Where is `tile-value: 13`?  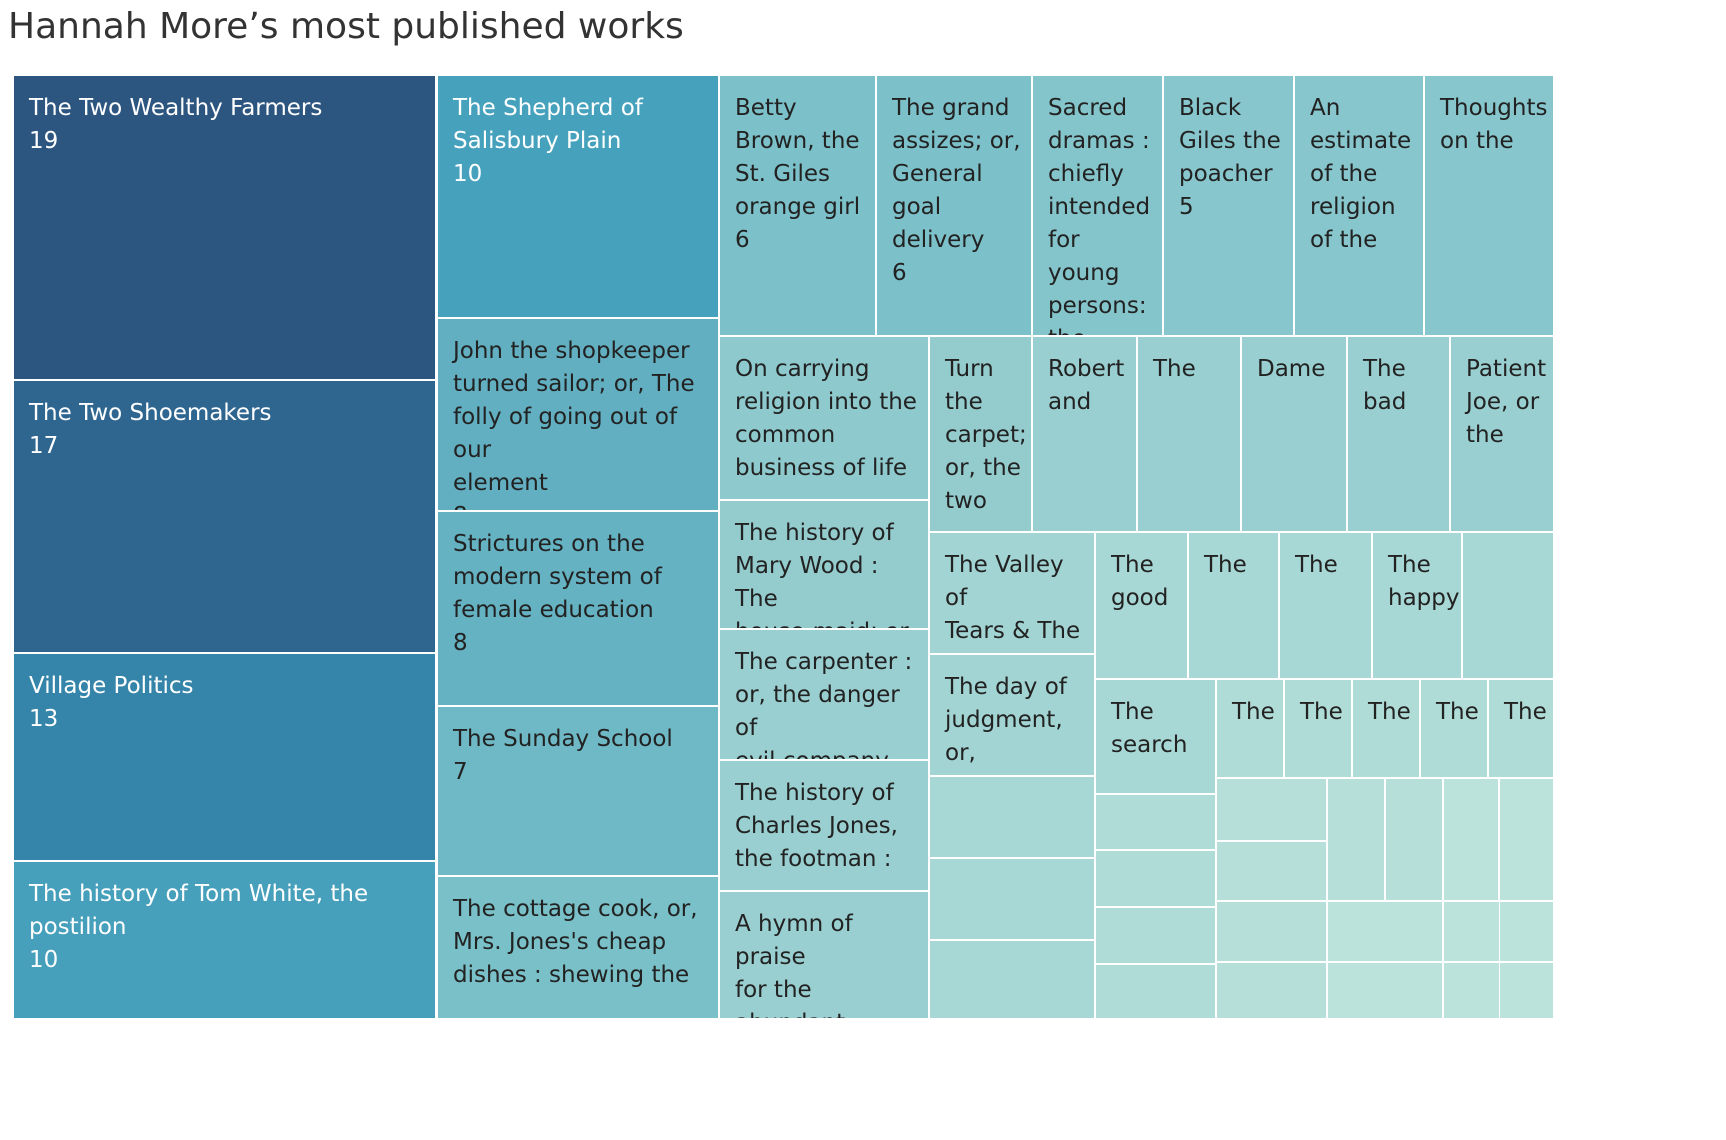 tile-value: 13 is located at coordinates (228, 719).